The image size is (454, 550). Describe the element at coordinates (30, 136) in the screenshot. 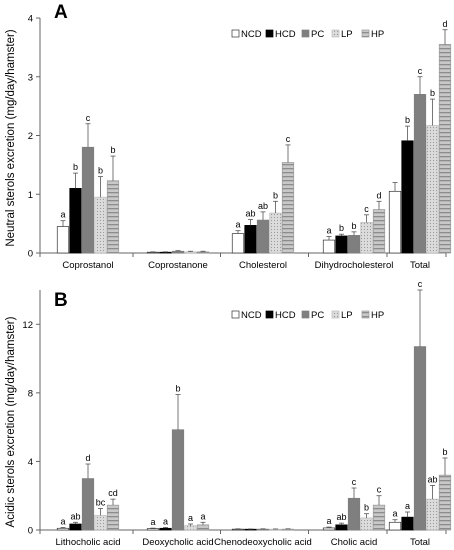

I see `y-tick-label: 2` at that location.